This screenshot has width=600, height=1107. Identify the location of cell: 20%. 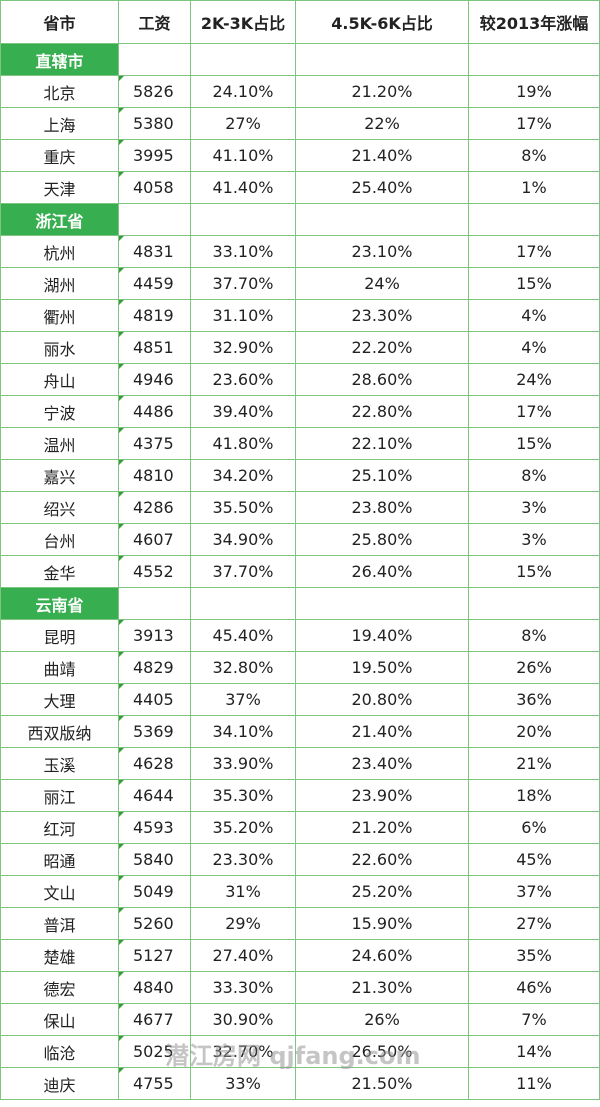
(534, 731).